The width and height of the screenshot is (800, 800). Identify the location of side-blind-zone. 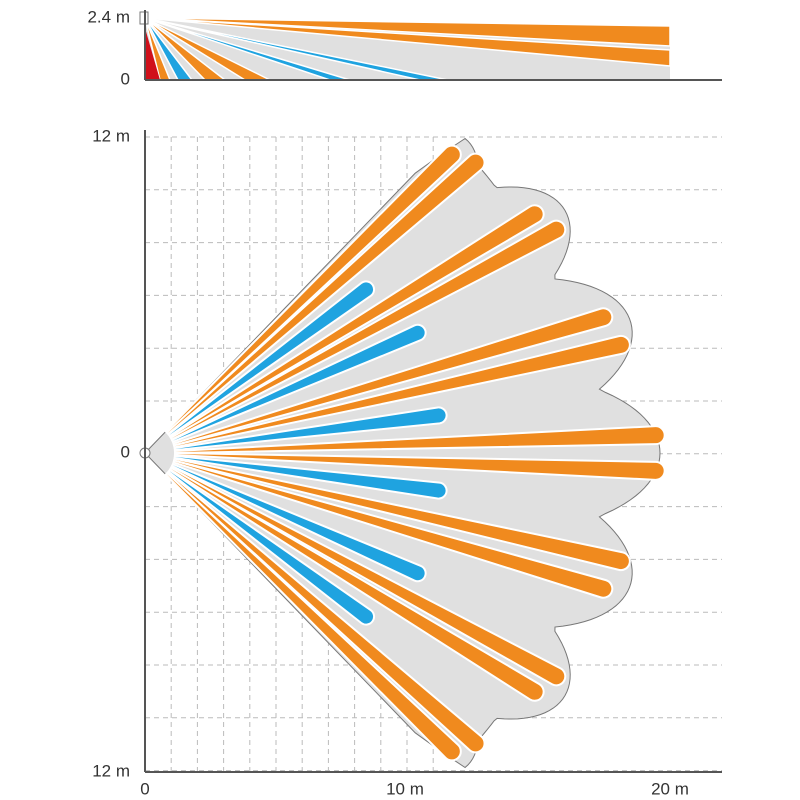
(152, 54).